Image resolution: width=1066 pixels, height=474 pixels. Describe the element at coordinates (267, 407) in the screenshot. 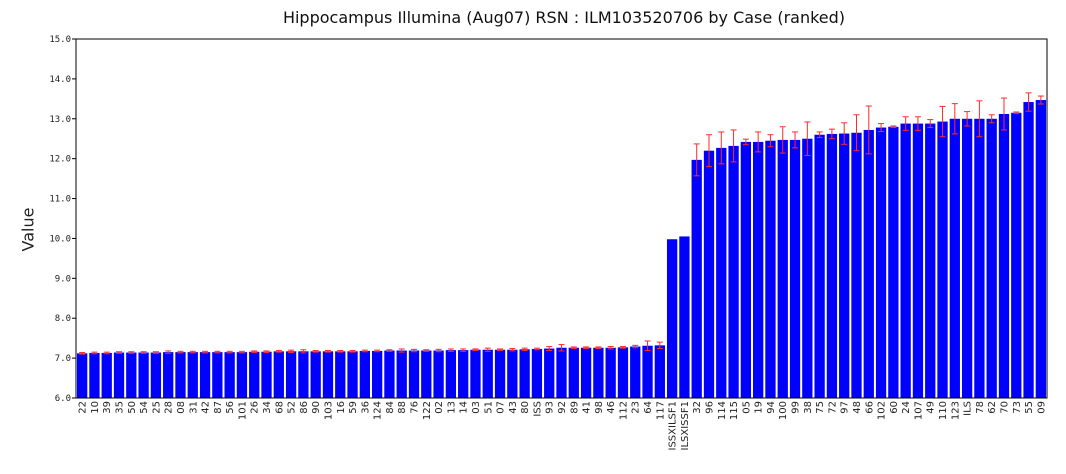

I see `x-tick-label: 34` at that location.